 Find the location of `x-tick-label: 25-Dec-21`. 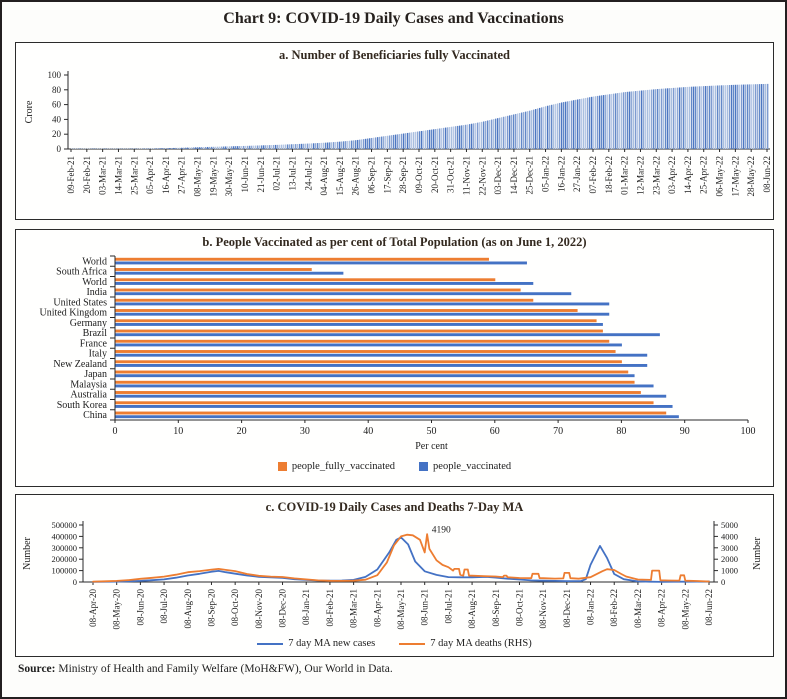

x-tick-label: 25-Dec-21 is located at coordinates (530, 175).